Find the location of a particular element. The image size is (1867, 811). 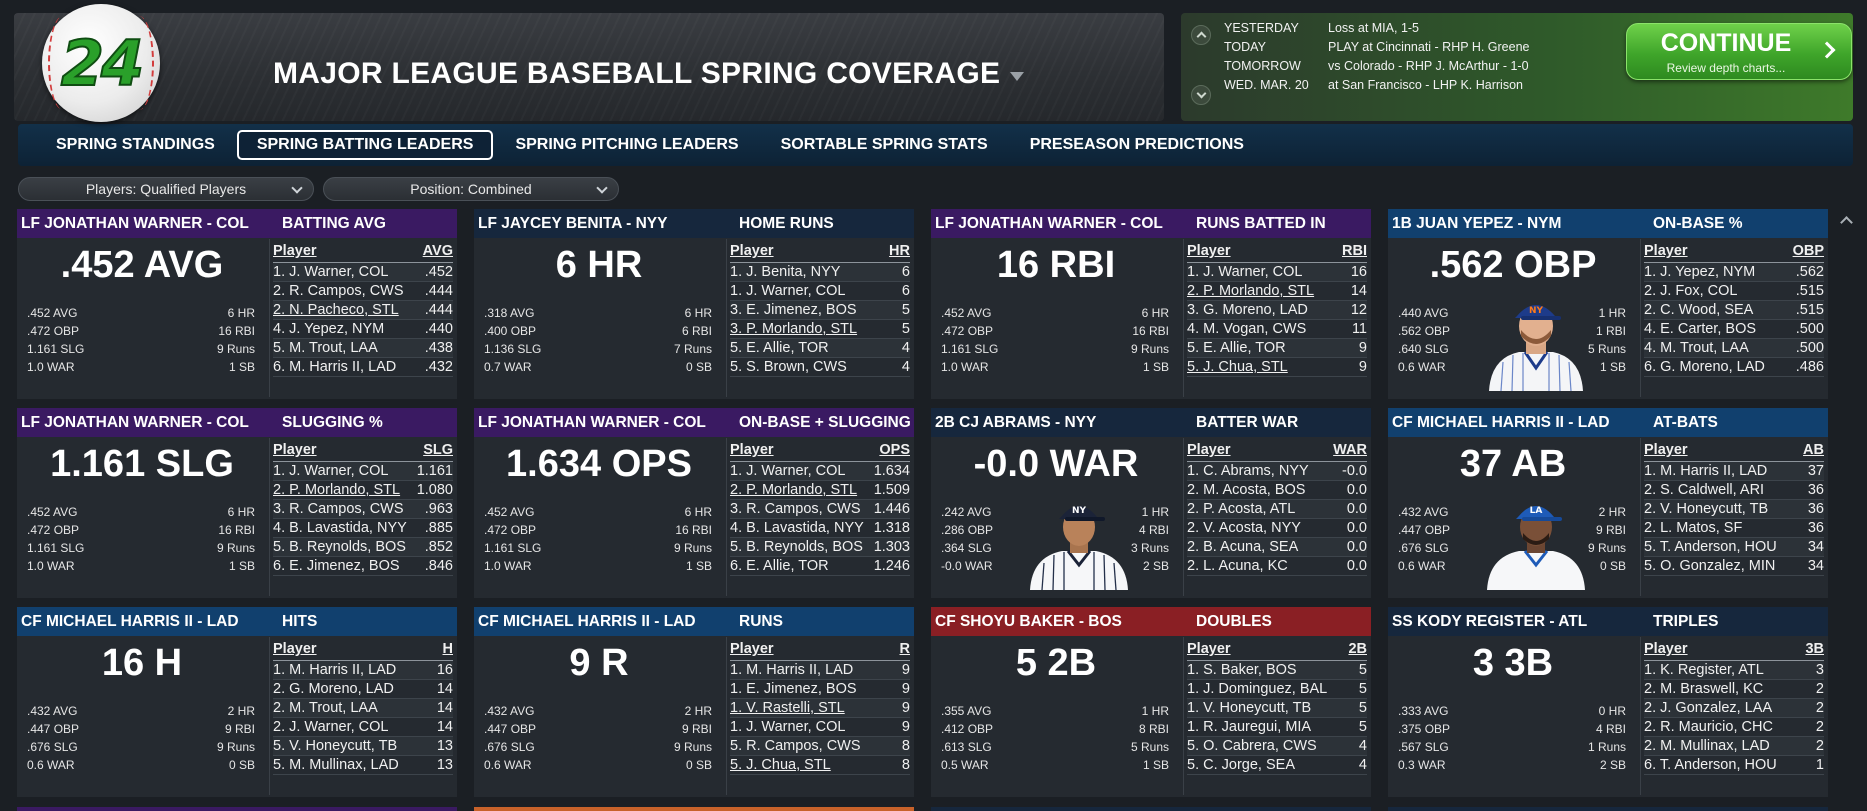

leader-name: 5. M. Mullinax, LAD is located at coordinates (336, 765).